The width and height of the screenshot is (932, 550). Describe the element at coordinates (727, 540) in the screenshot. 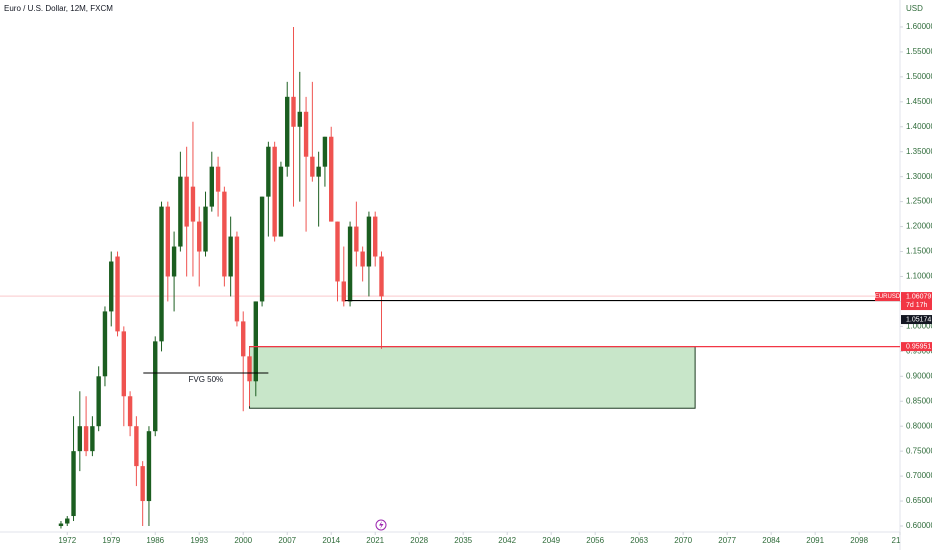

I see `x-tick-label: 2077` at that location.